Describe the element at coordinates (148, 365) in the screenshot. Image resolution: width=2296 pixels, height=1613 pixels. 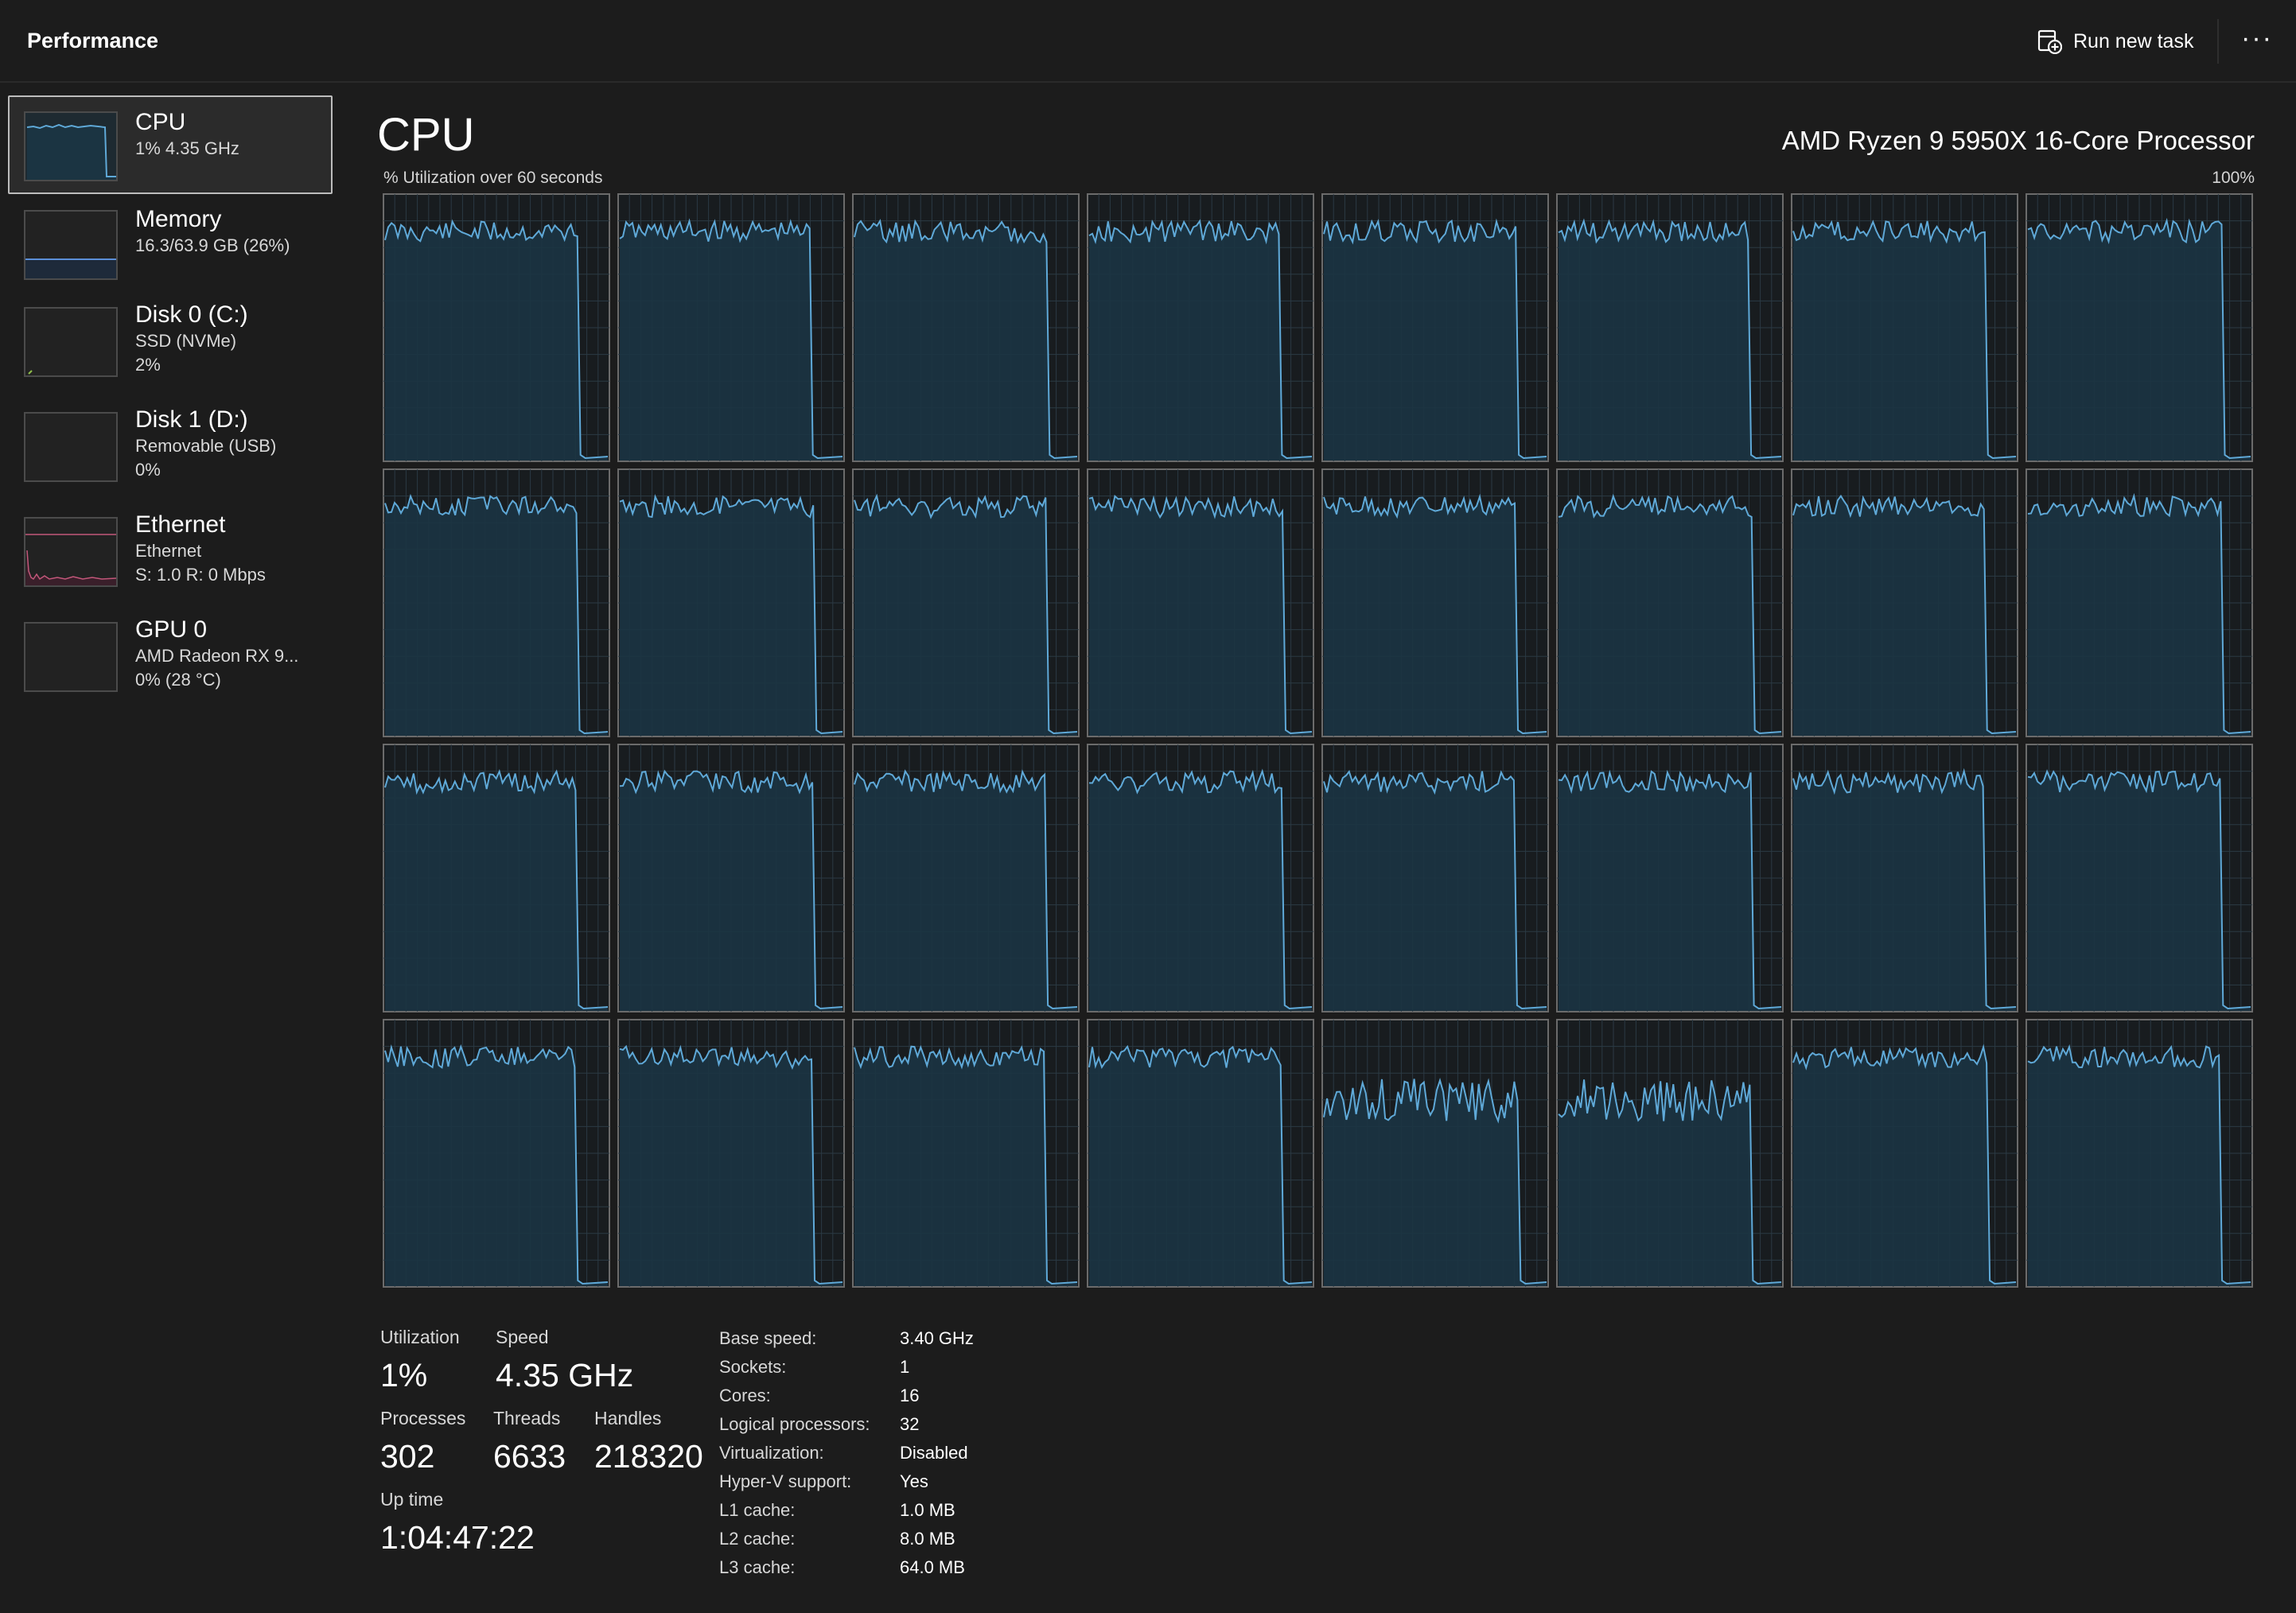
I see `sidebar-item-detail: 2%` at that location.